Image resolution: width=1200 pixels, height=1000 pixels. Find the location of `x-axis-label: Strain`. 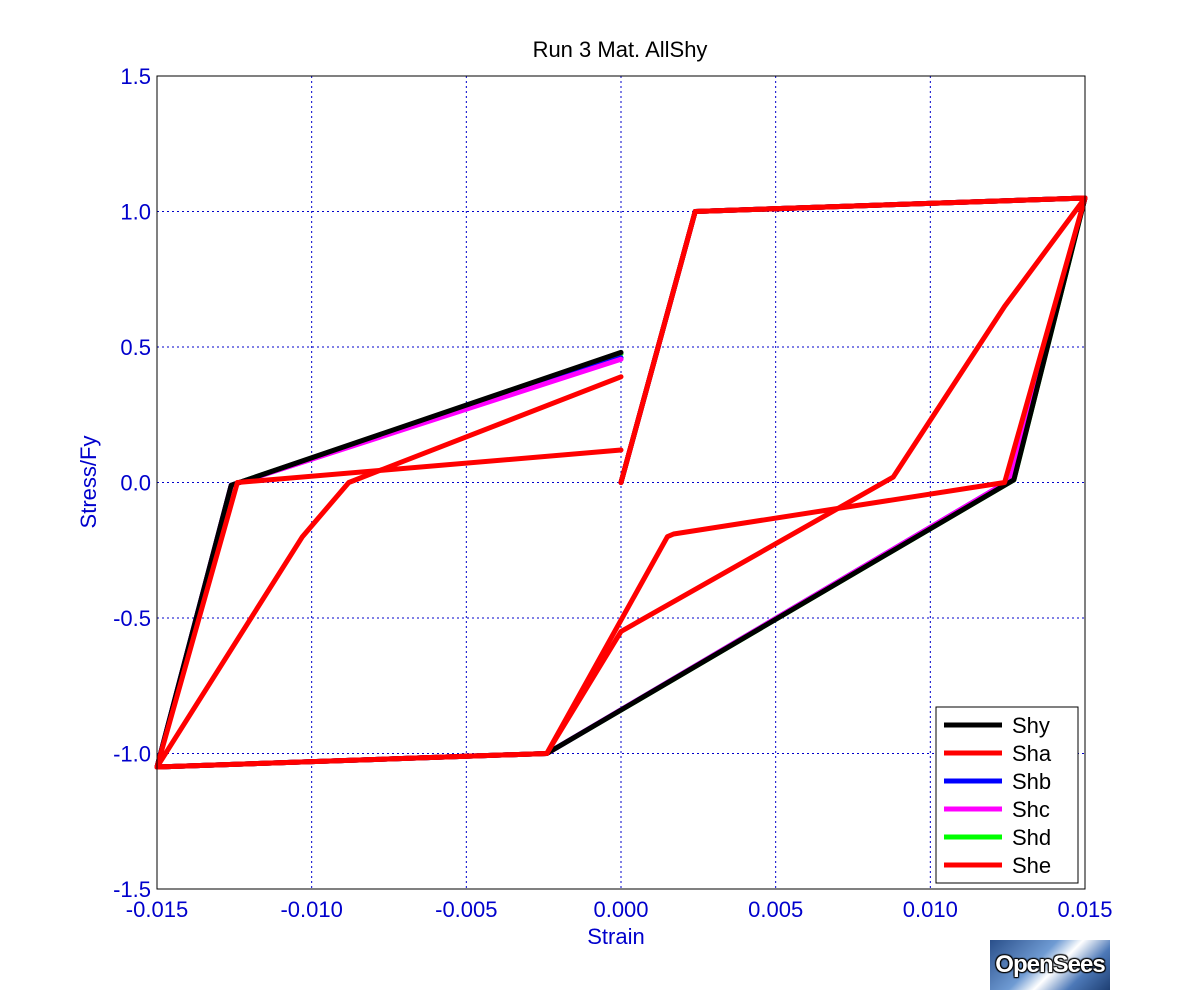

x-axis-label: Strain is located at coordinates (615, 936).